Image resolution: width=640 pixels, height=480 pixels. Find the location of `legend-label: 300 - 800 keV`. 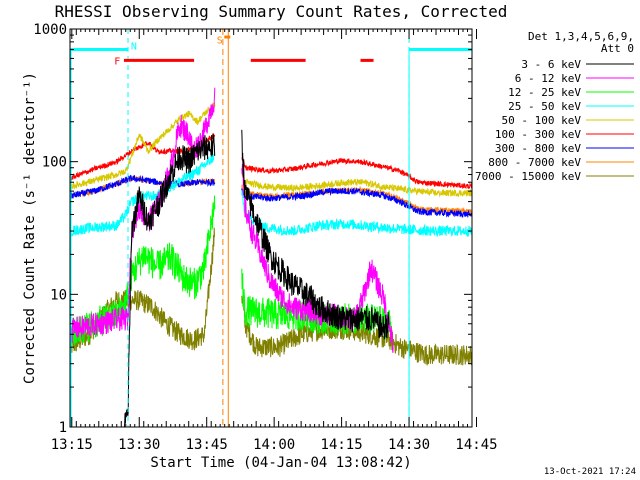

legend-label: 300 - 800 keV is located at coordinates (538, 148).